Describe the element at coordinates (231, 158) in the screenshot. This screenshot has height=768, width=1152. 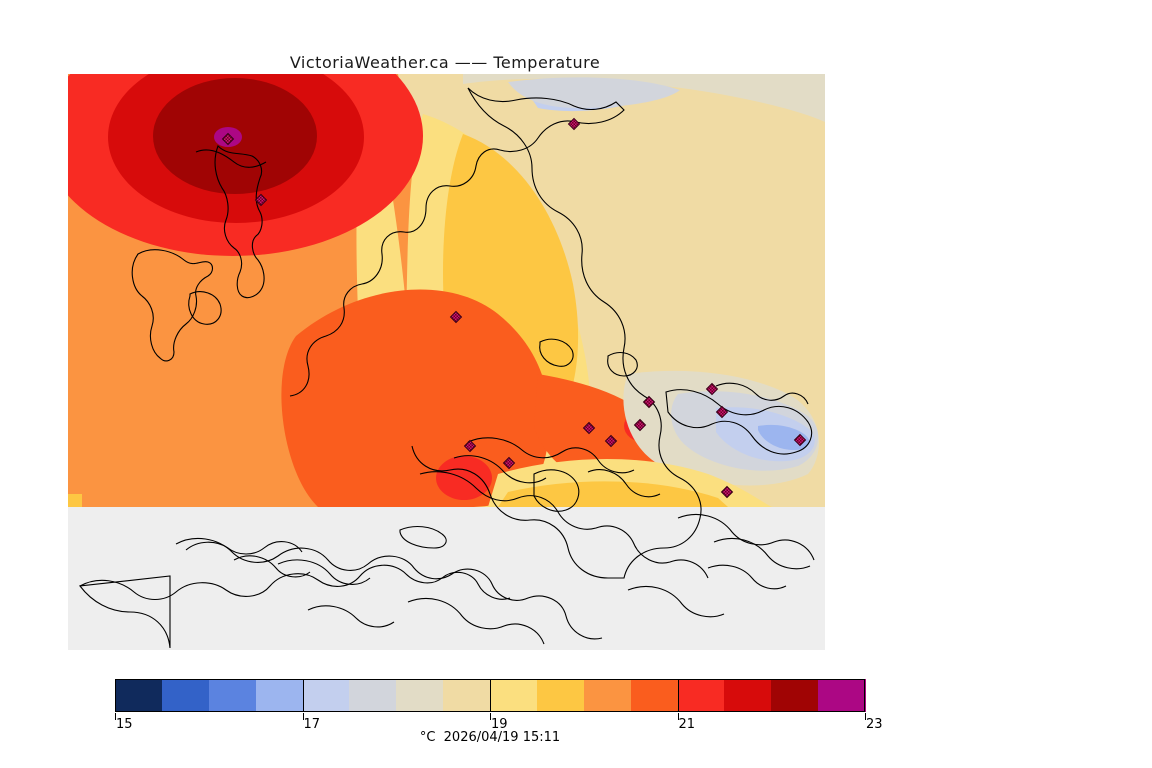
I see `coastline-ridge` at that location.